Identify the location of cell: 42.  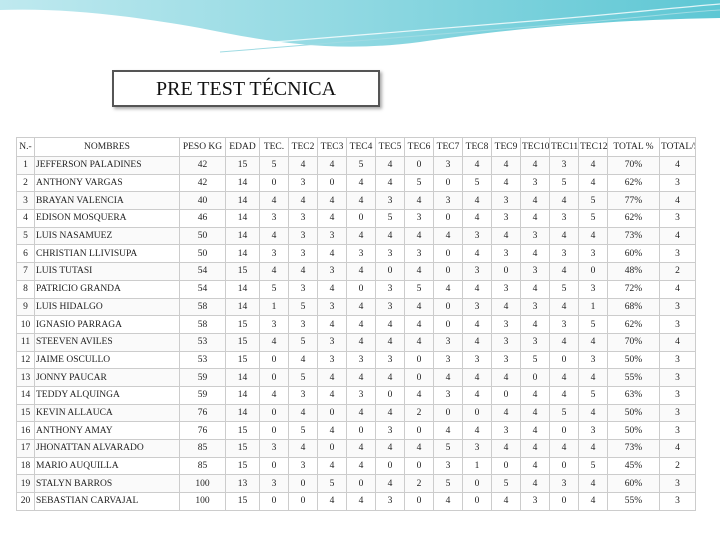
(202, 165).